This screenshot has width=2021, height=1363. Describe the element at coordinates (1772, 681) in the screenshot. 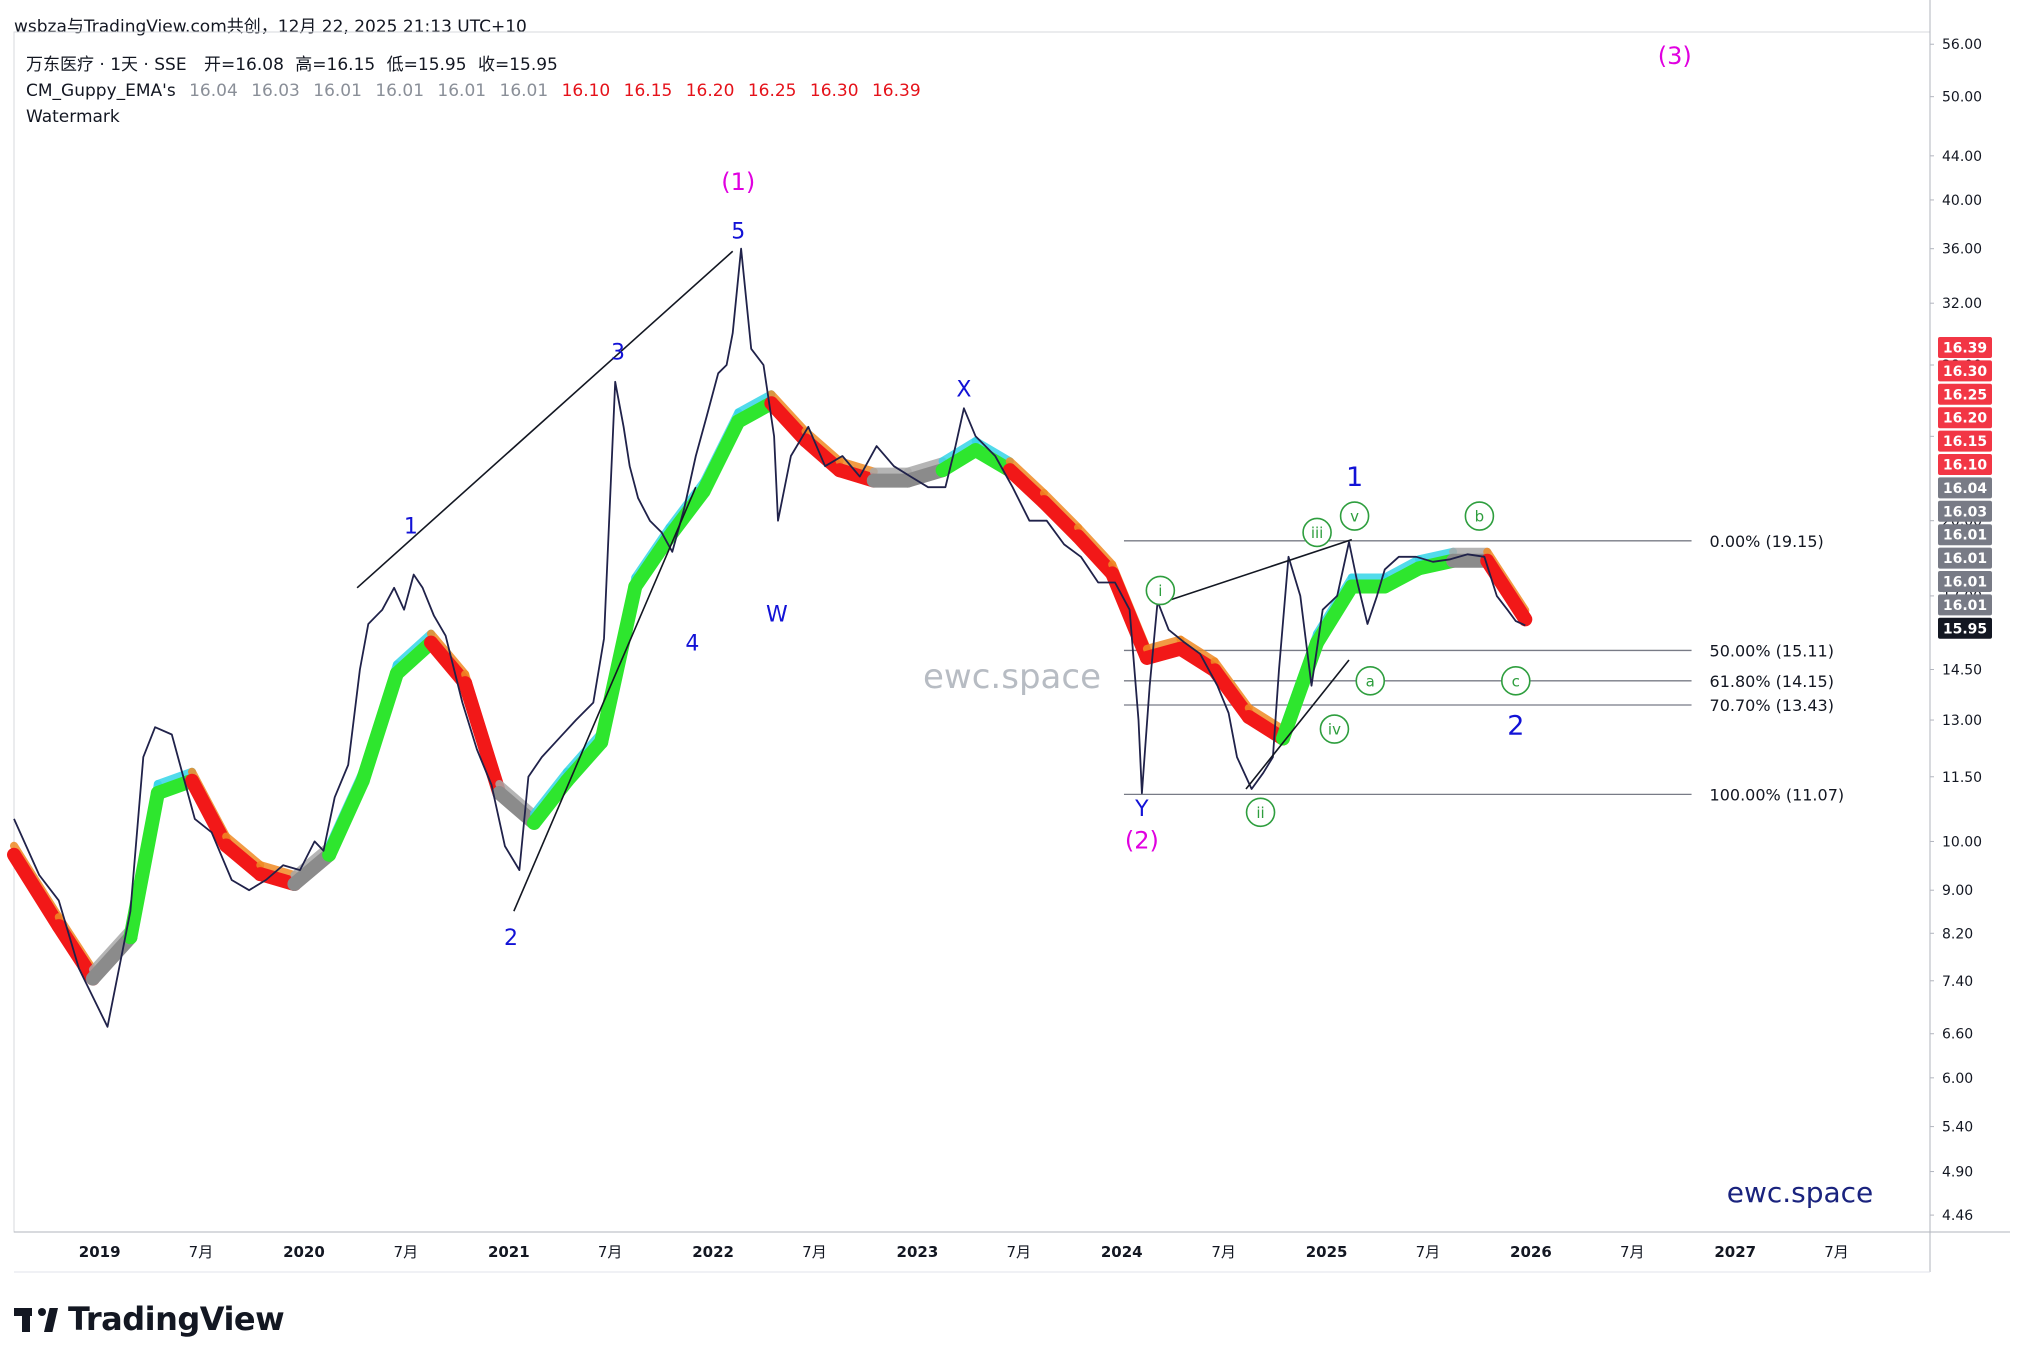

I see `fib-level-label: 61.80% (14.15)` at that location.